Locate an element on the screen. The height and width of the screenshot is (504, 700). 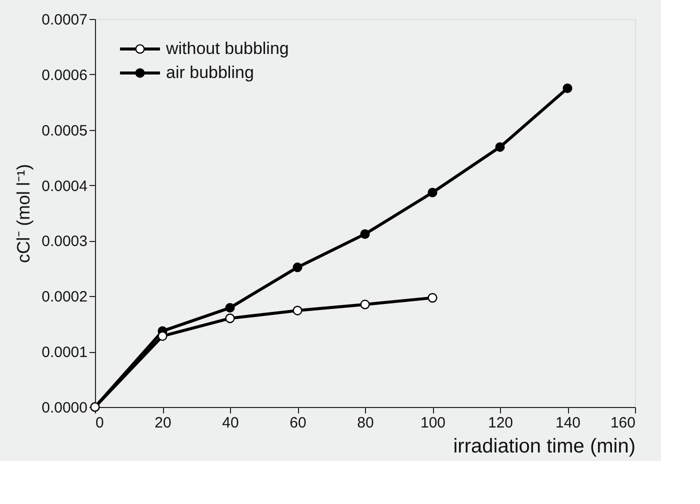
legend-label: without bubbling is located at coordinates (227, 48).